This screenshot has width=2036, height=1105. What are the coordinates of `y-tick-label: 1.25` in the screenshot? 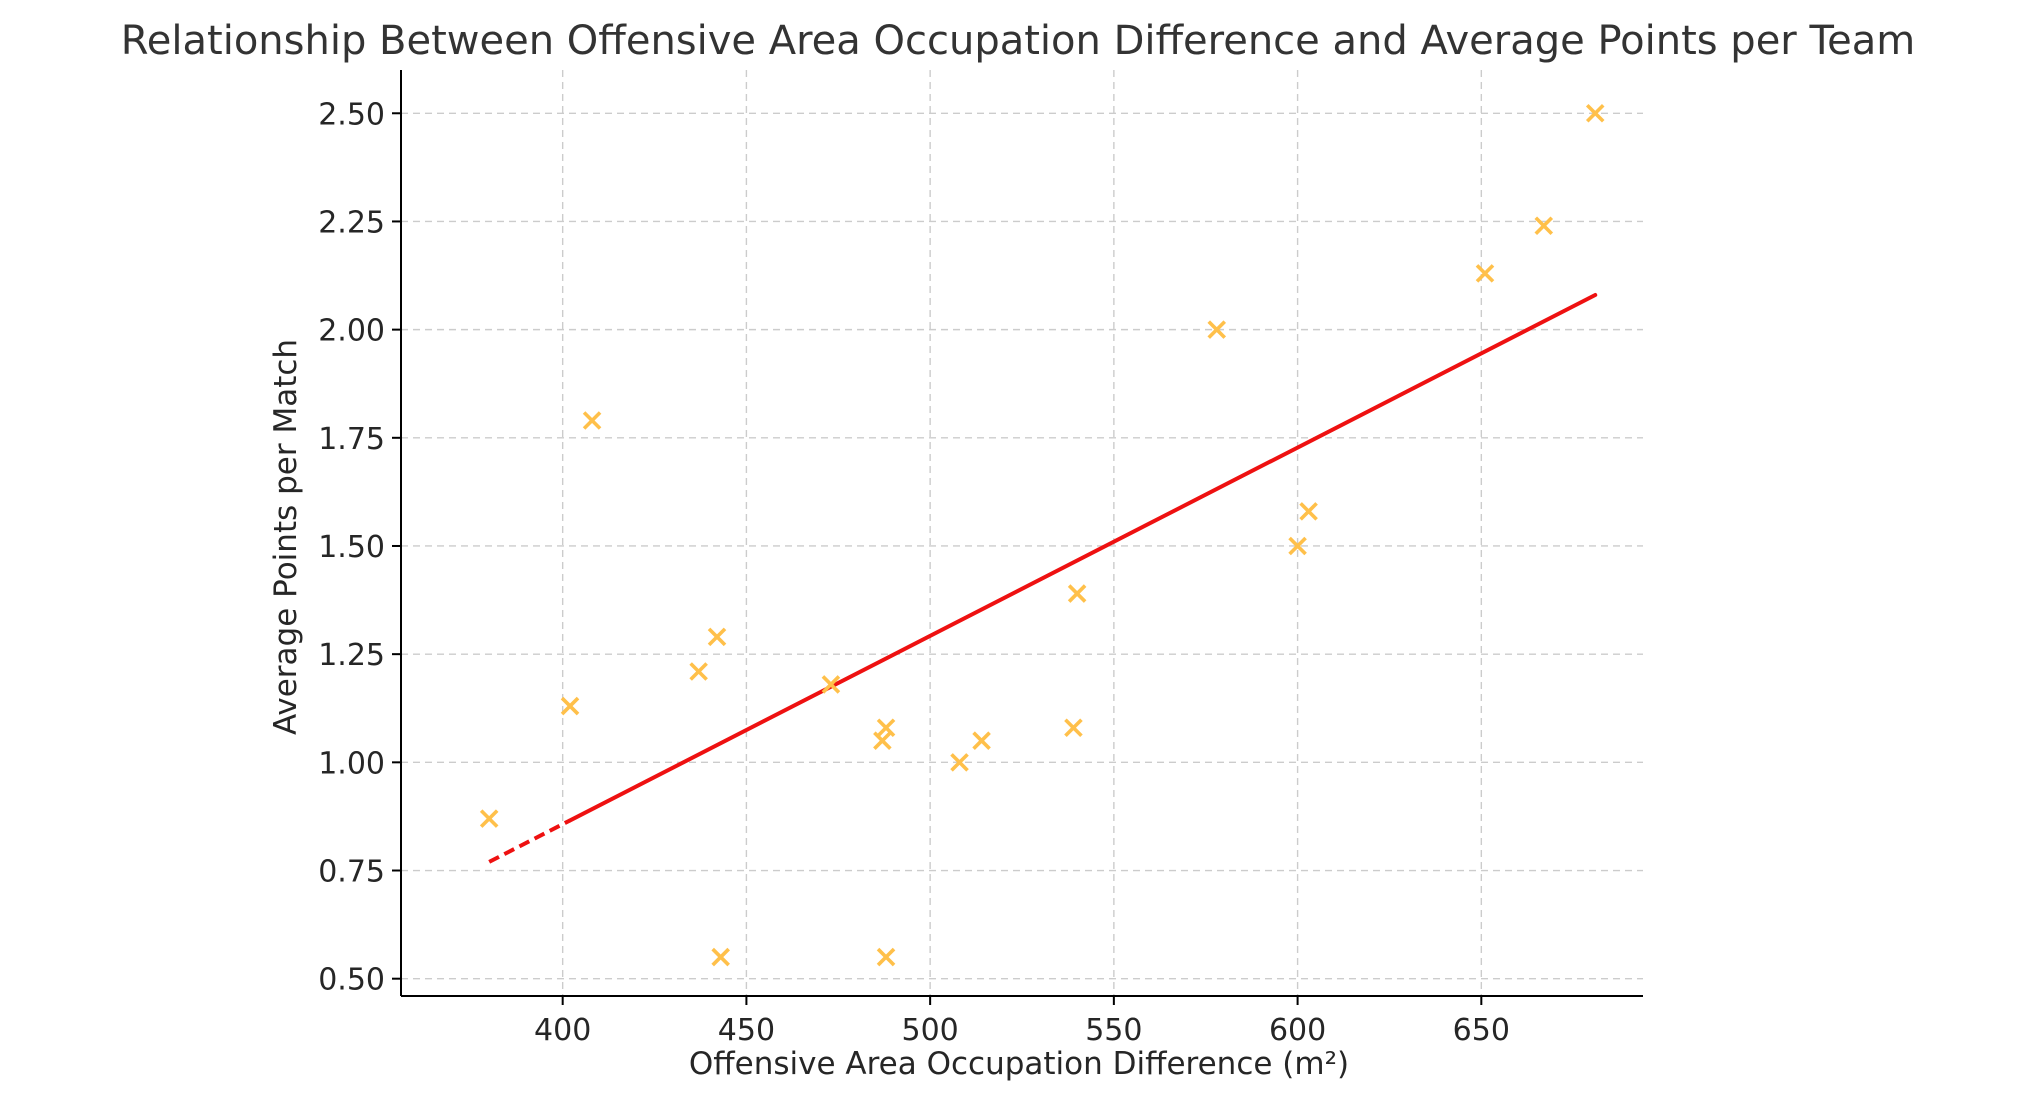 It's located at (351, 655).